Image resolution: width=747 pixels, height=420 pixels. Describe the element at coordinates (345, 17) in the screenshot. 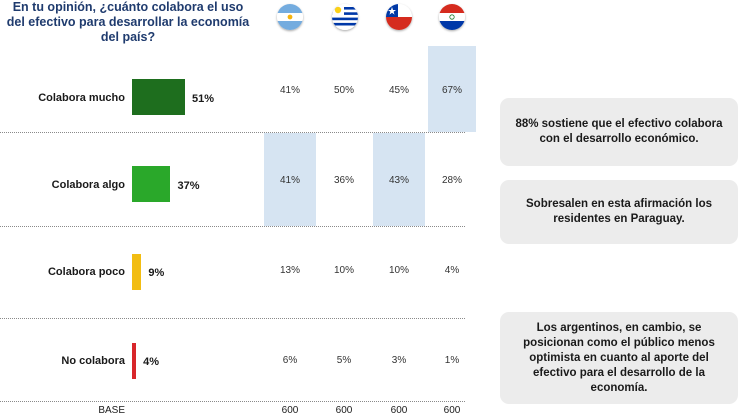

I see `uruguay-flag-icon` at that location.